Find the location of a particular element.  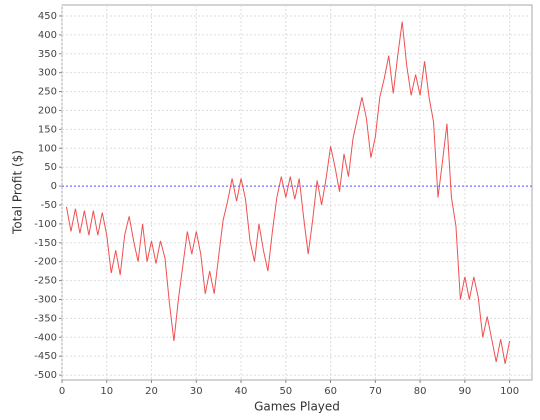

y-tick-label: 400 is located at coordinates (47, 35).